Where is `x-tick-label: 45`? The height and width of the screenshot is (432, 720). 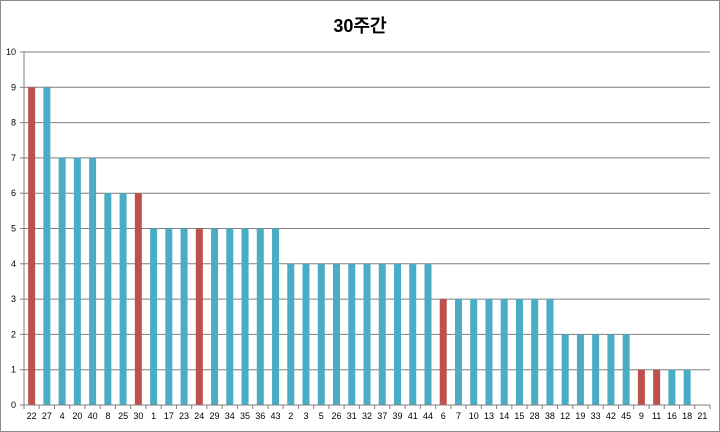 x-tick-label: 45 is located at coordinates (626, 416).